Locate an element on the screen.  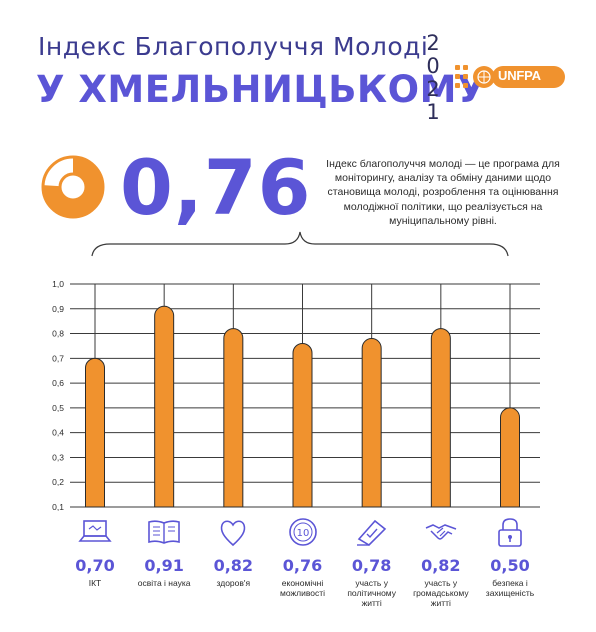
curly-brace is located at coordinates (300, 244).